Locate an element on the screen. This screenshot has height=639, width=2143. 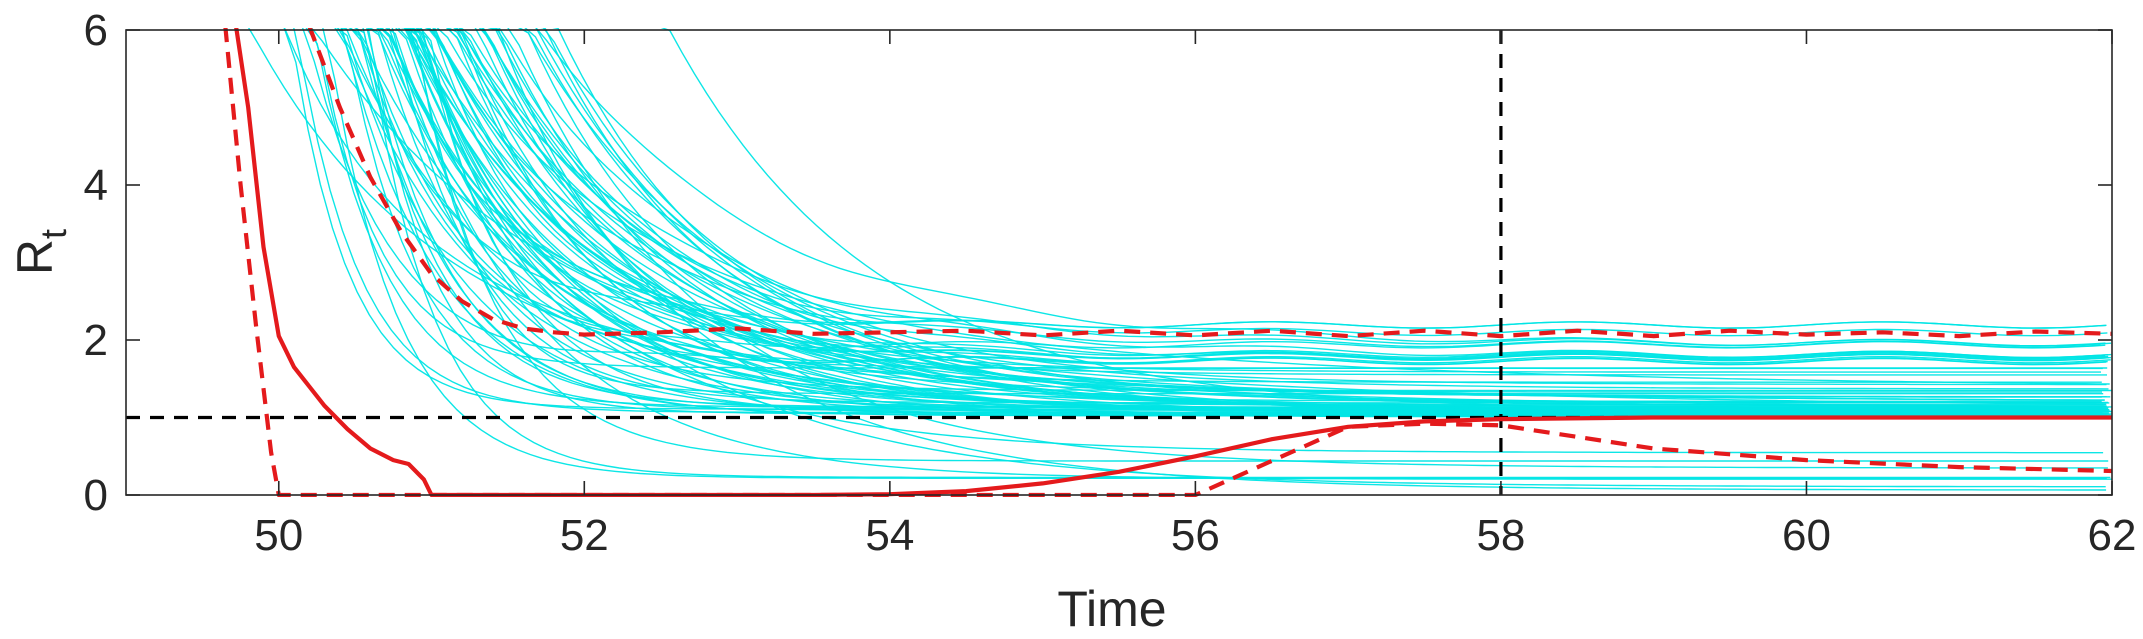
x-tick-label: 58 is located at coordinates (1500, 535).